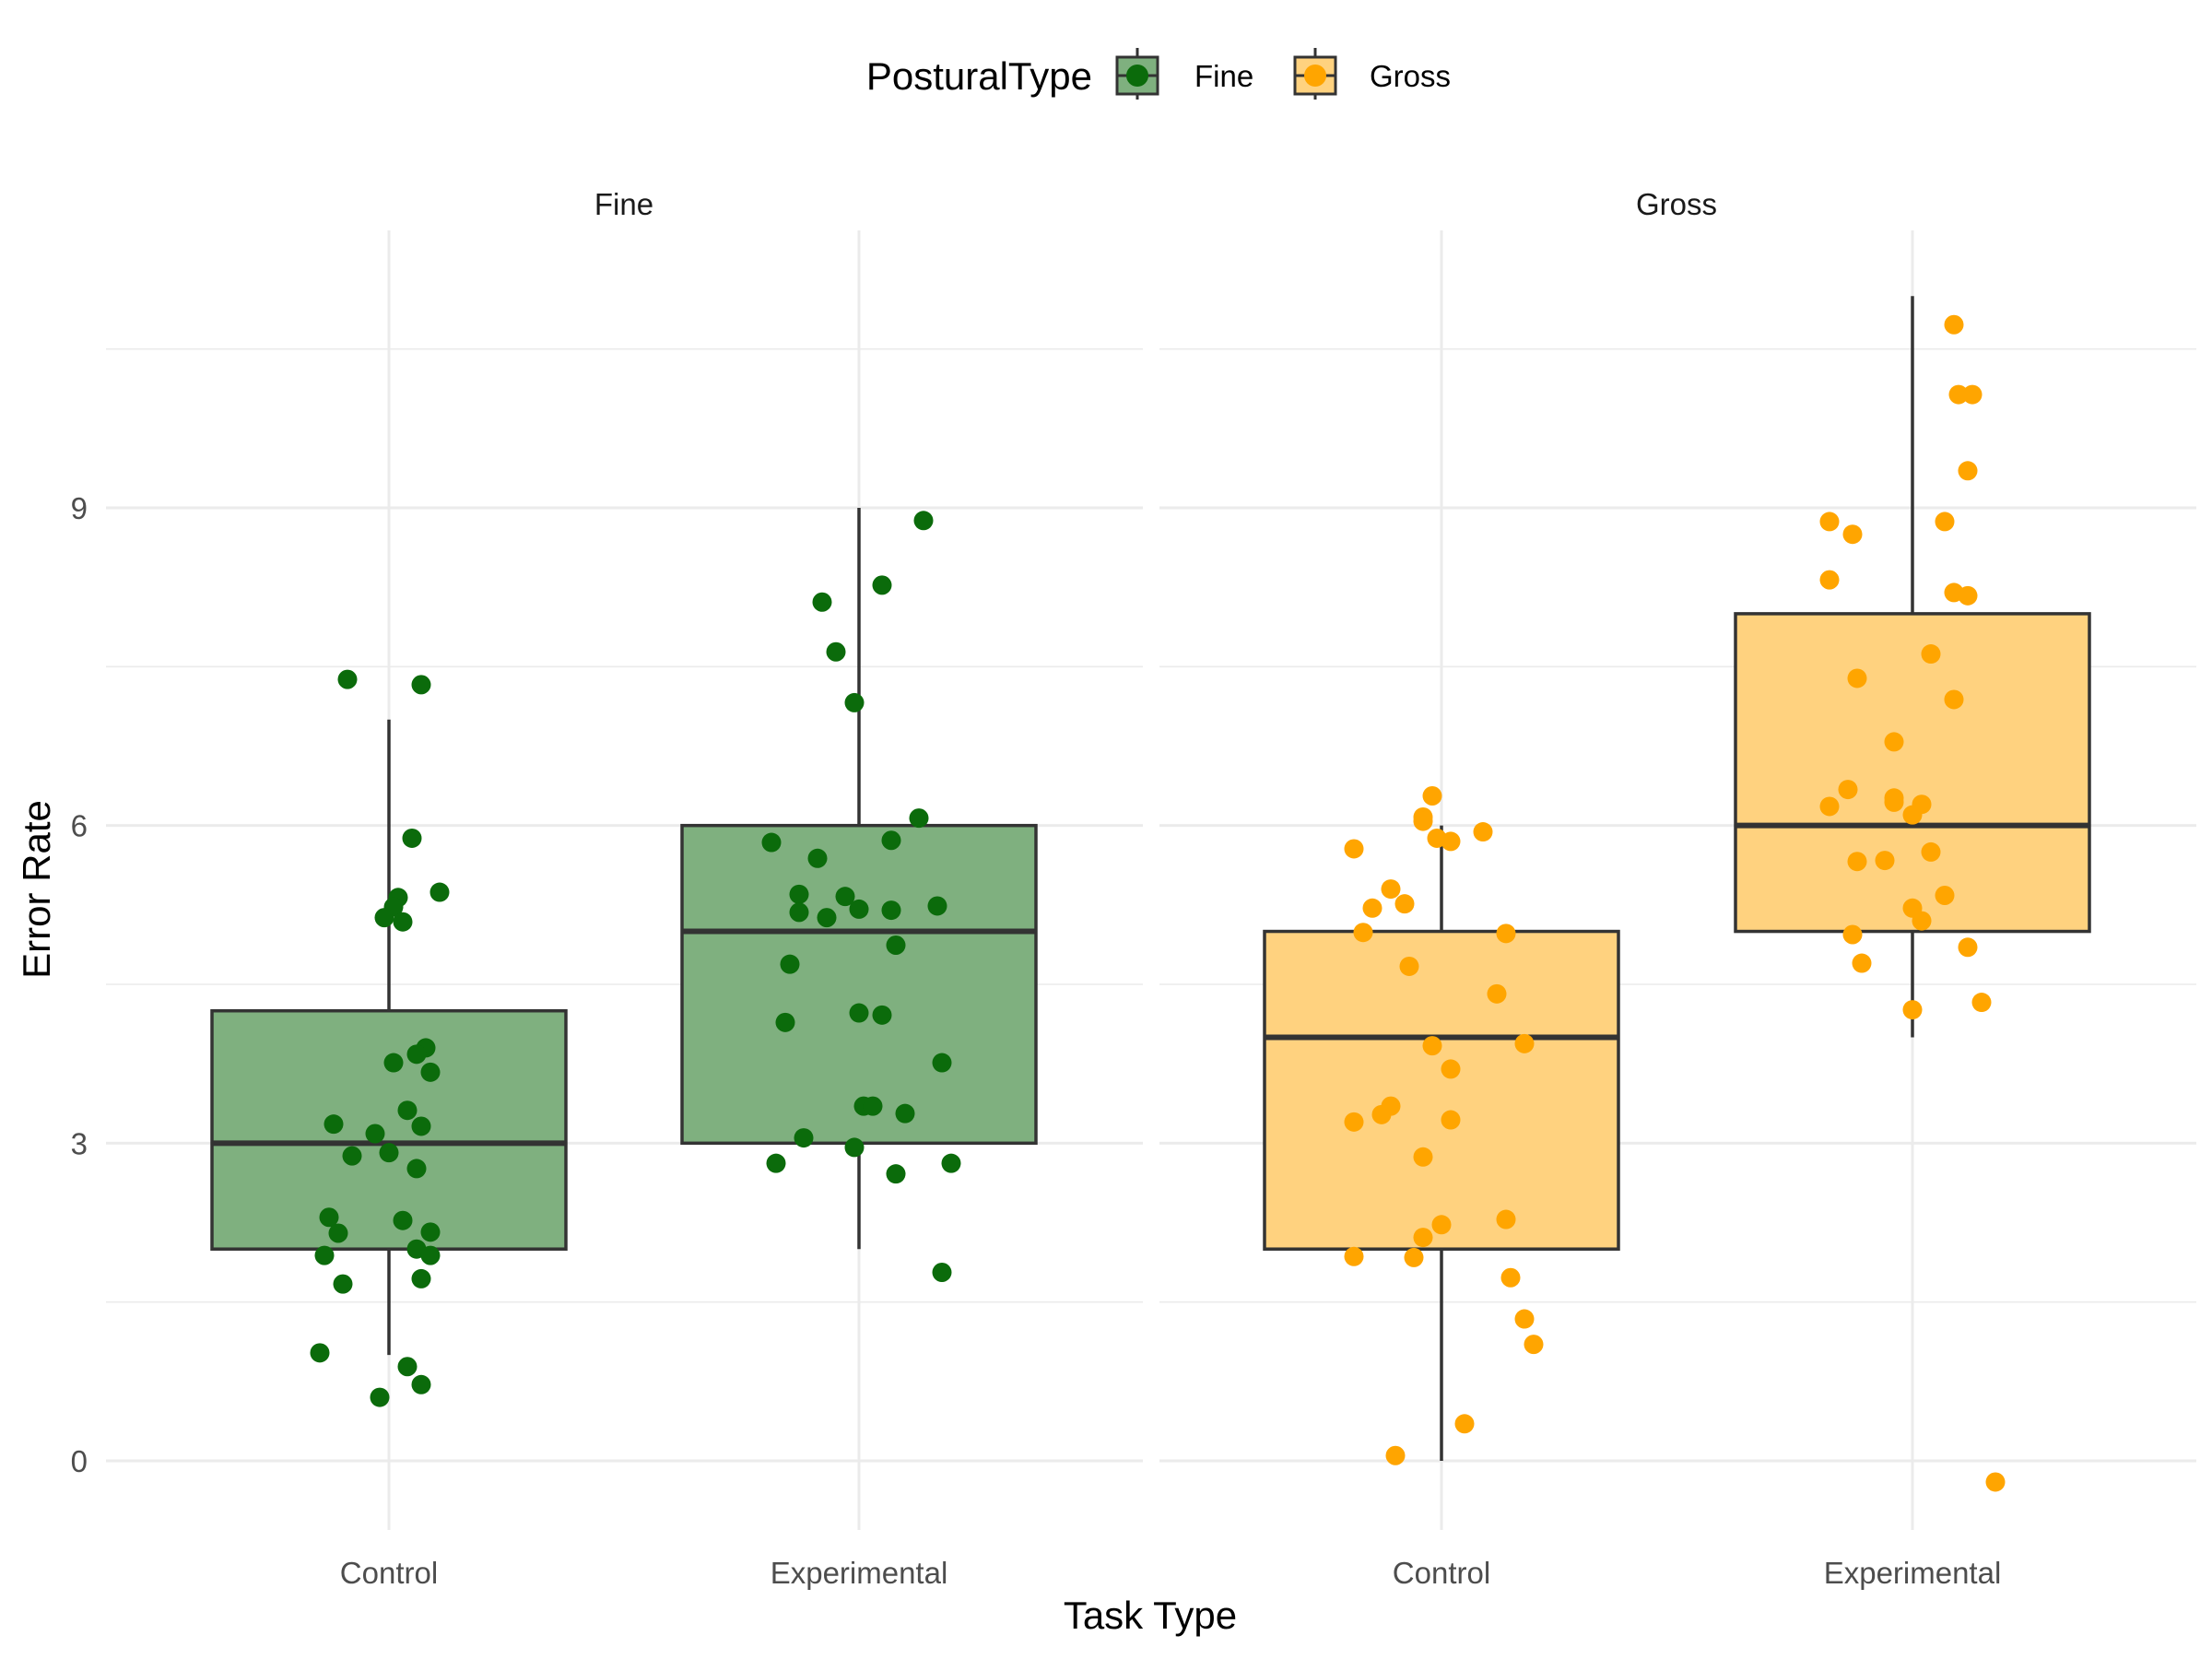 Image resolution: width=2212 pixels, height=1659 pixels. I want to click on y-tick-labels: 0 3 6 9, so click(79, 984).